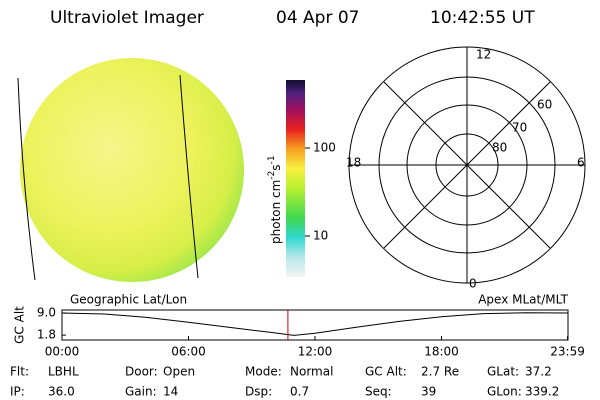 Image resolution: width=600 pixels, height=400 pixels. I want to click on altitude-line, so click(315, 324).